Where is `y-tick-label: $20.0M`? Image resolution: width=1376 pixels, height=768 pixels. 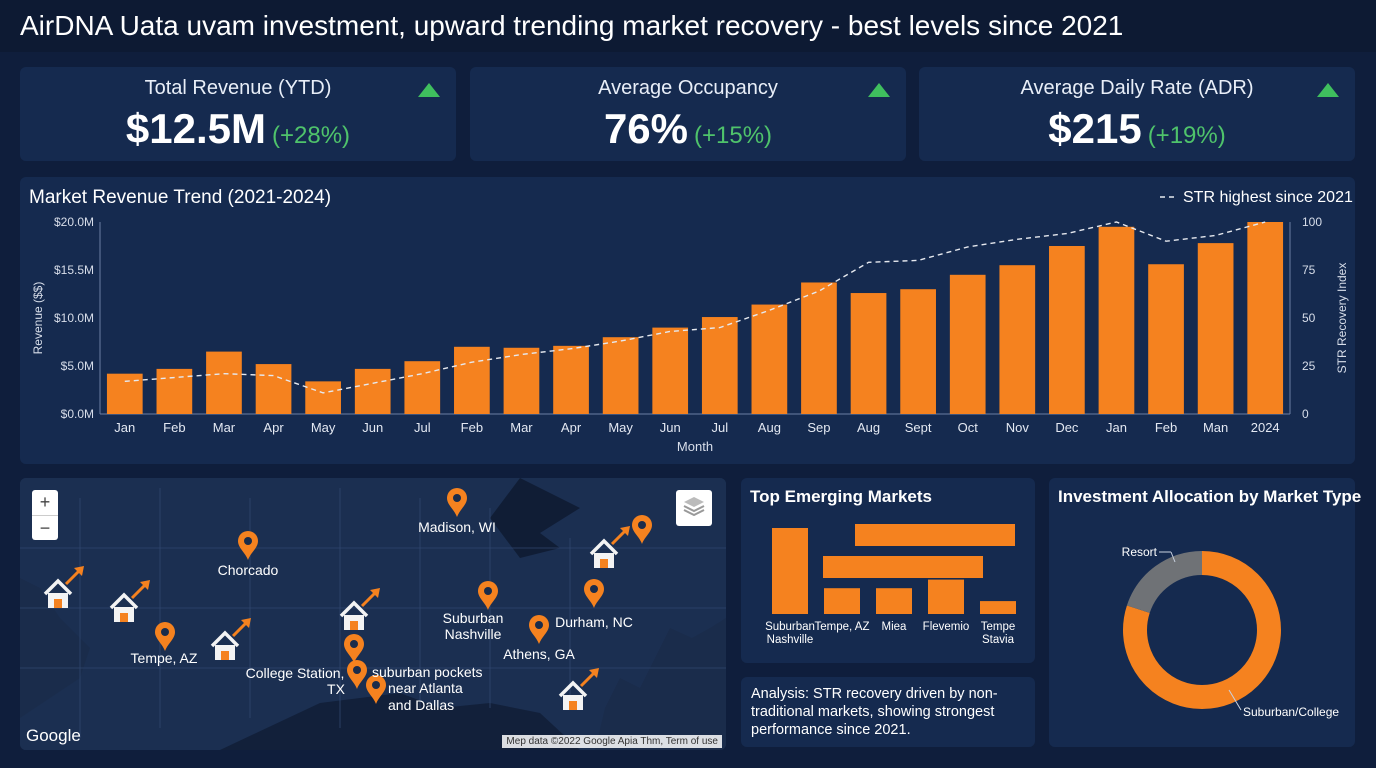
y-tick-label: $20.0M is located at coordinates (74, 222).